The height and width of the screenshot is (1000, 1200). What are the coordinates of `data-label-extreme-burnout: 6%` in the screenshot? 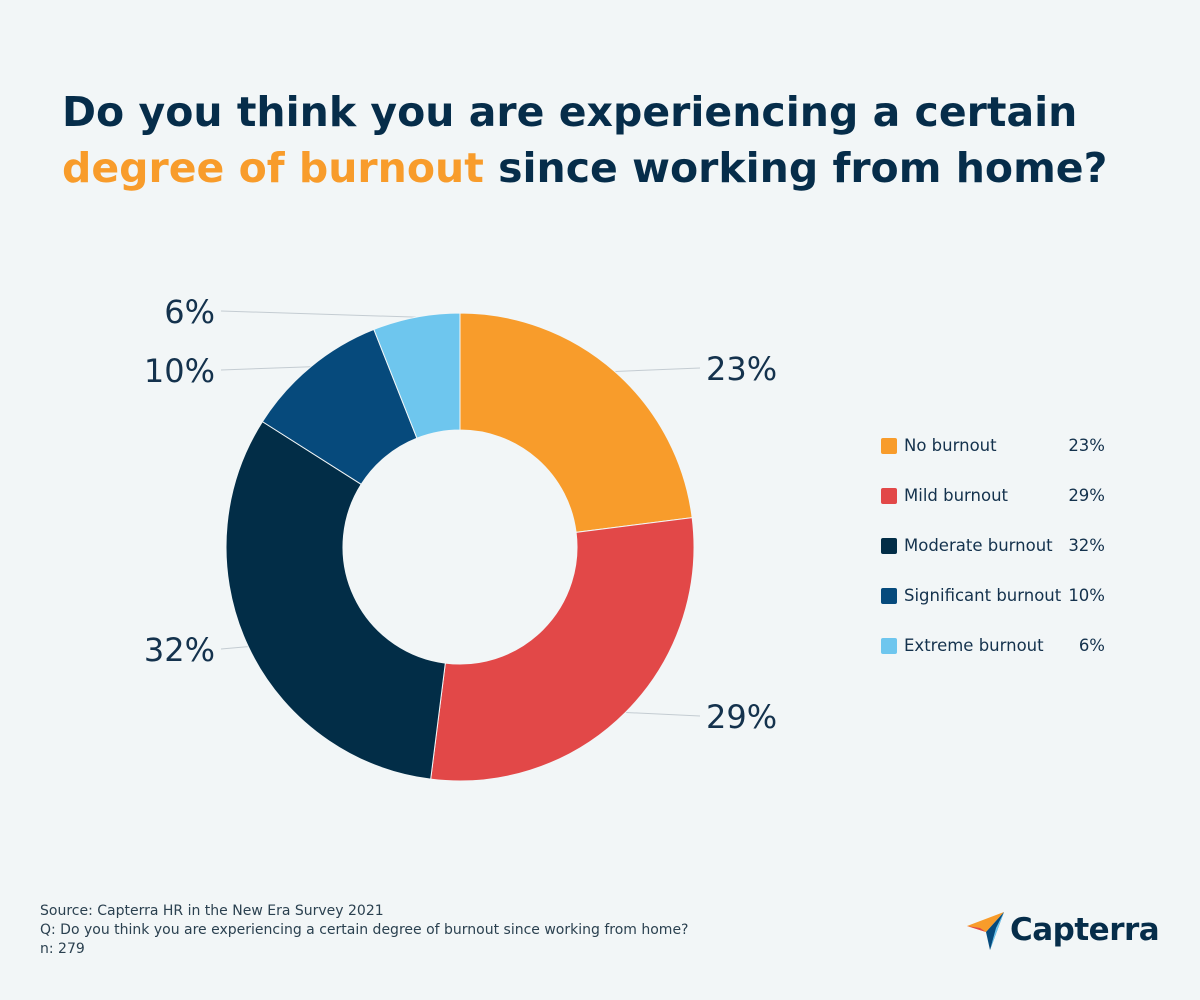 It's located at (189, 312).